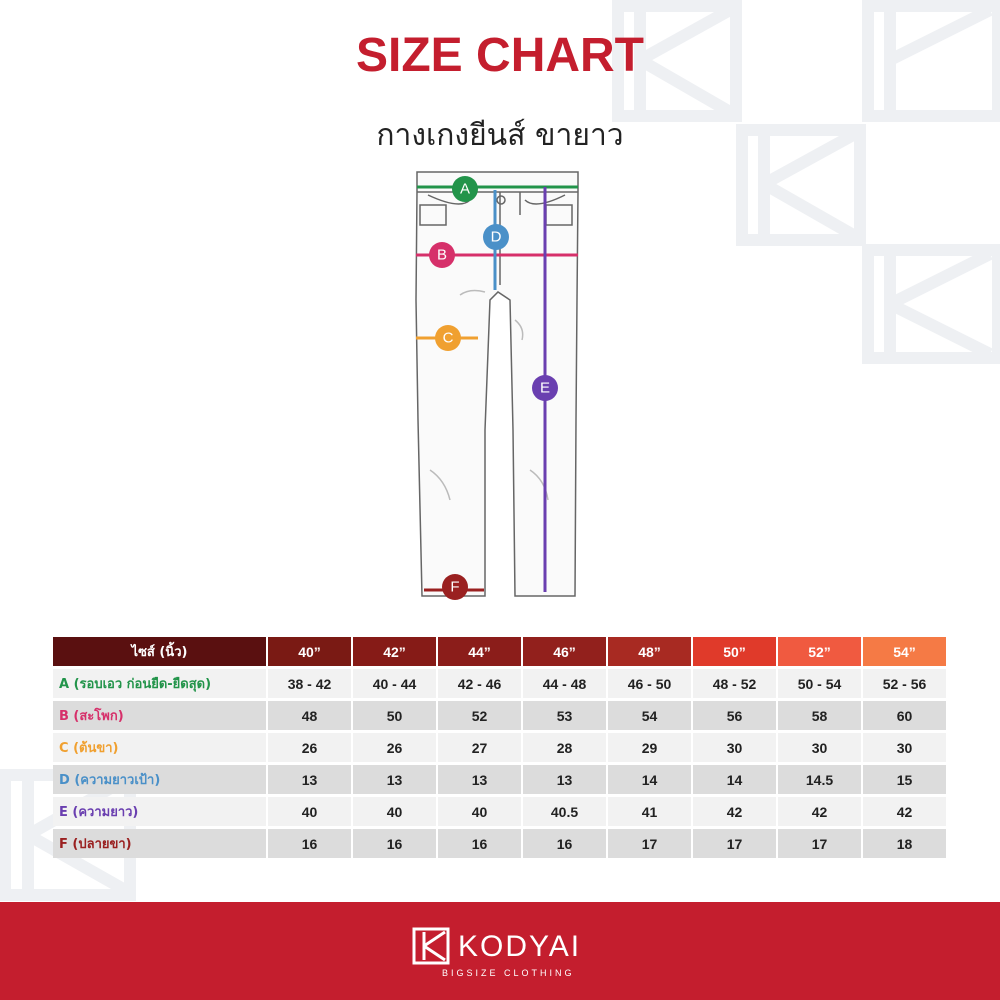 The width and height of the screenshot is (1000, 1000). Describe the element at coordinates (496, 237) in the screenshot. I see `label-d: D` at that location.